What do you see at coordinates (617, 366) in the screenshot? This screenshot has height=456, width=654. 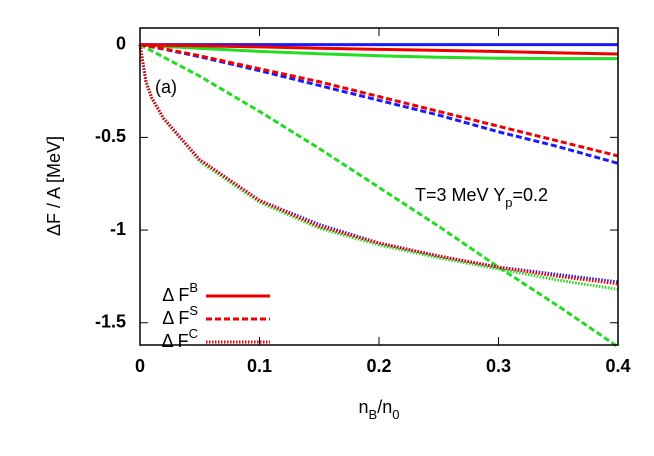 I see `x-tick-label: 0.4` at bounding box center [617, 366].